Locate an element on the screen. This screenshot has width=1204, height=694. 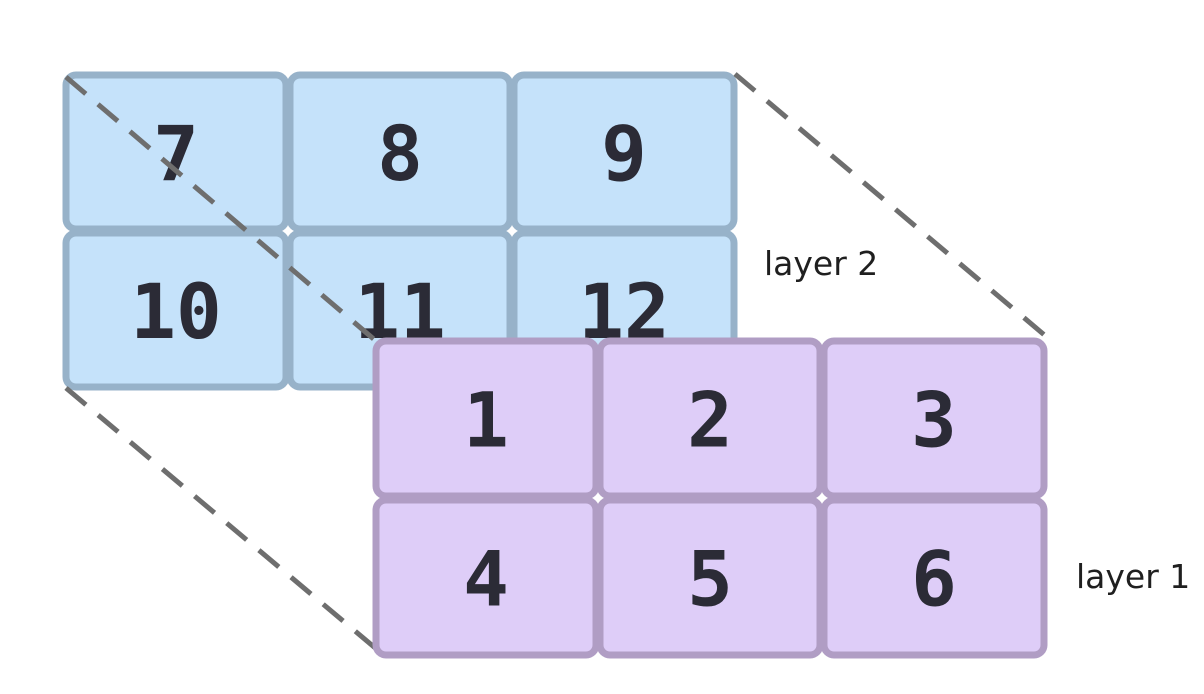
projection-line-bottom-left is located at coordinates (223, 520).